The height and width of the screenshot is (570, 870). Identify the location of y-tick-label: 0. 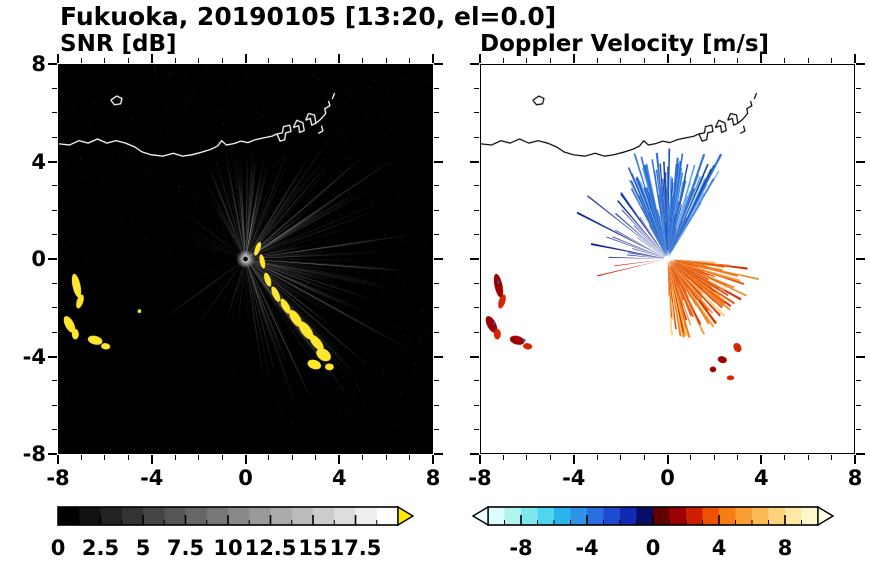
(38, 259).